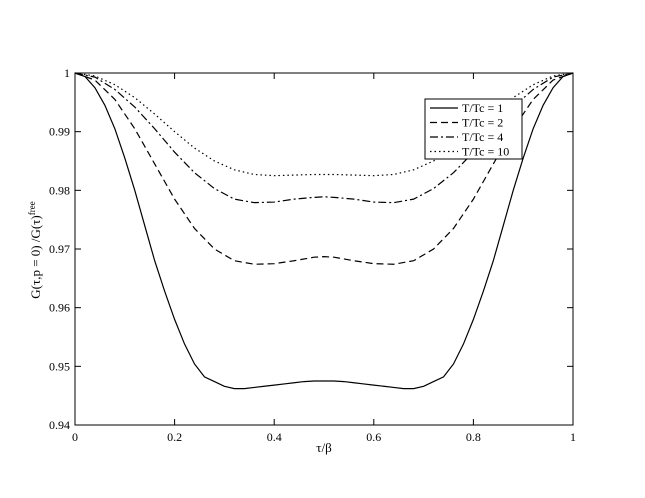 The height and width of the screenshot is (498, 645). I want to click on legend: T/Tc = 1T/Tc = 2T/Tc = 4T/Tc = 10, so click(473, 129).